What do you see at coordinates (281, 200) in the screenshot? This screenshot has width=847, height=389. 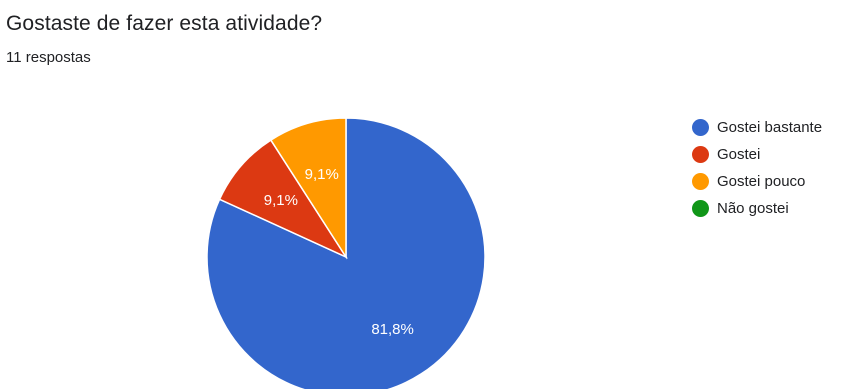 I see `pie-slice-label-1: 9,1%` at bounding box center [281, 200].